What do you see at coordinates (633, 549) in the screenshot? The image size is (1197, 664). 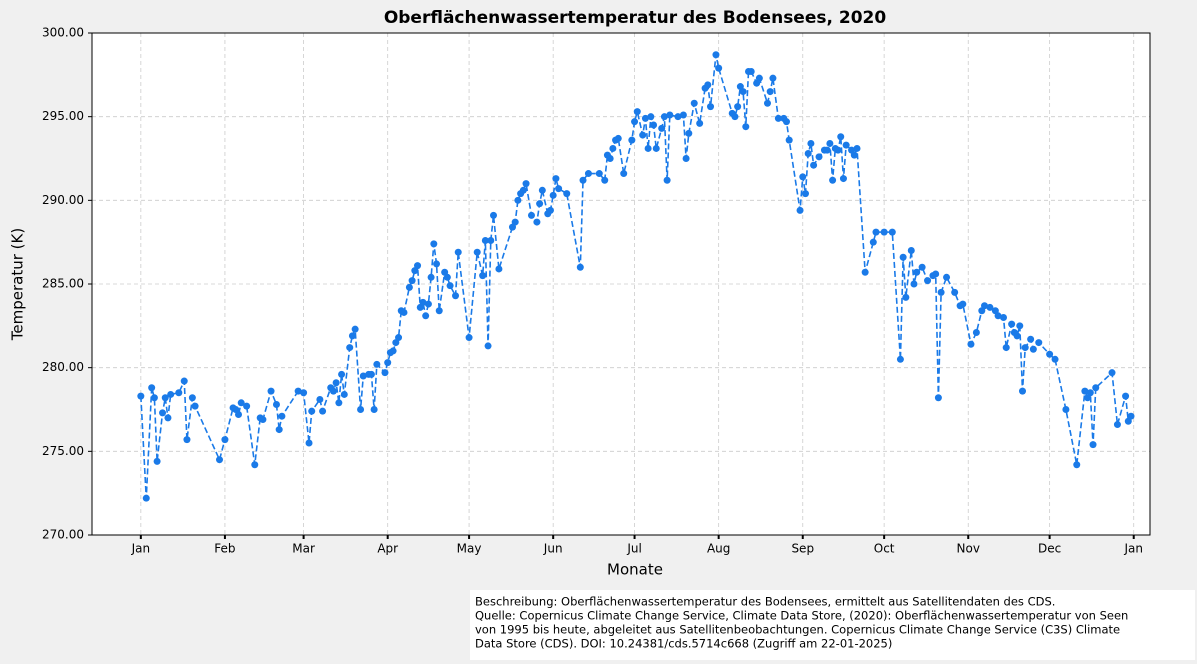 I see `x-tick-label: Jul` at bounding box center [633, 549].